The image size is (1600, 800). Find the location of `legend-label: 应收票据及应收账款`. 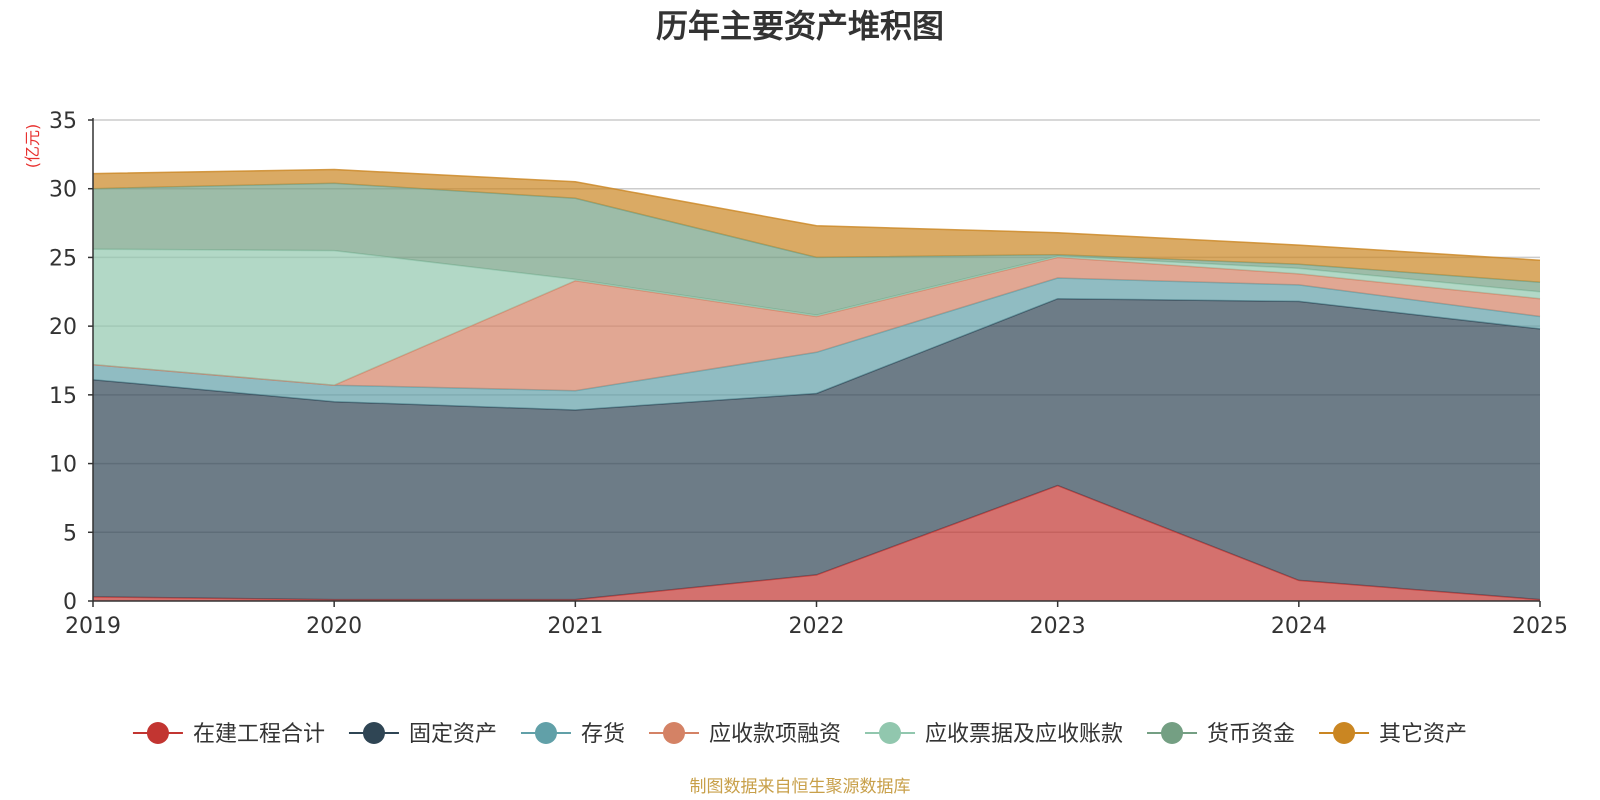

legend-label: 应收票据及应收账款 is located at coordinates (1024, 734).